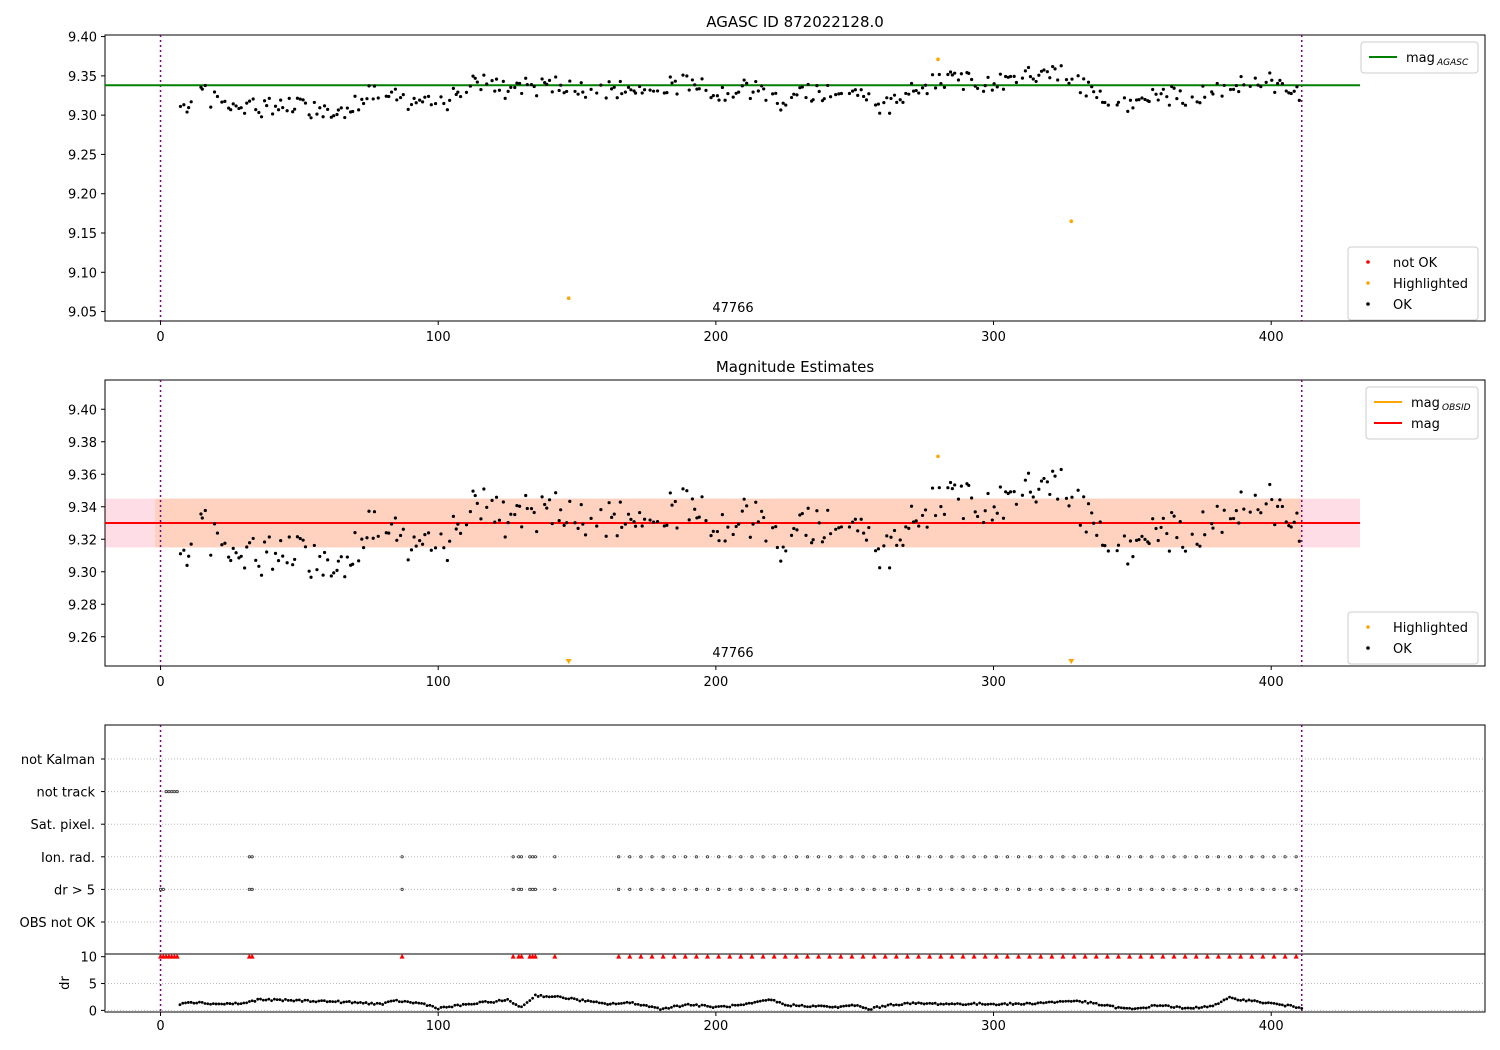  I want to click on x-tick-label-dr: 400, so click(1271, 1026).